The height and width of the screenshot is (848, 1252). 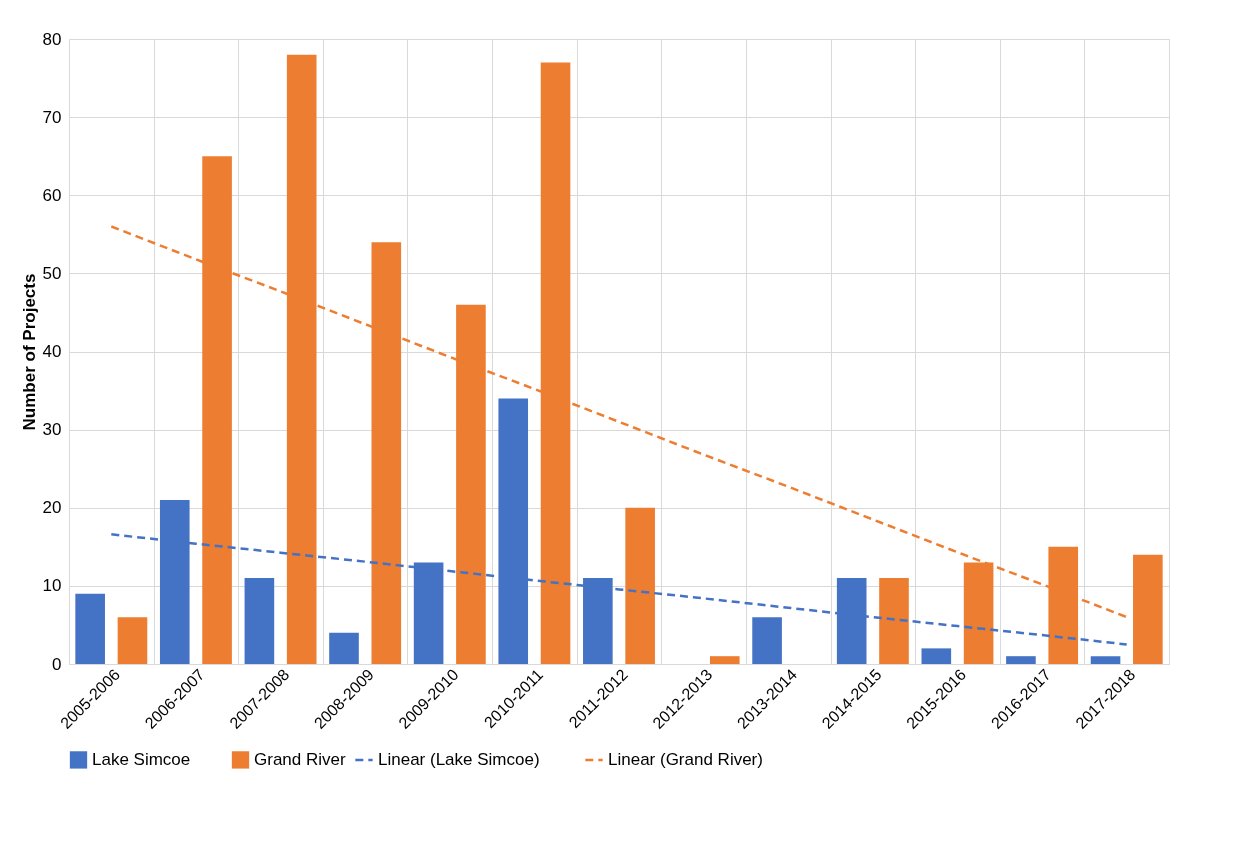 What do you see at coordinates (52, 430) in the screenshot?
I see `y-tick-label: 30` at bounding box center [52, 430].